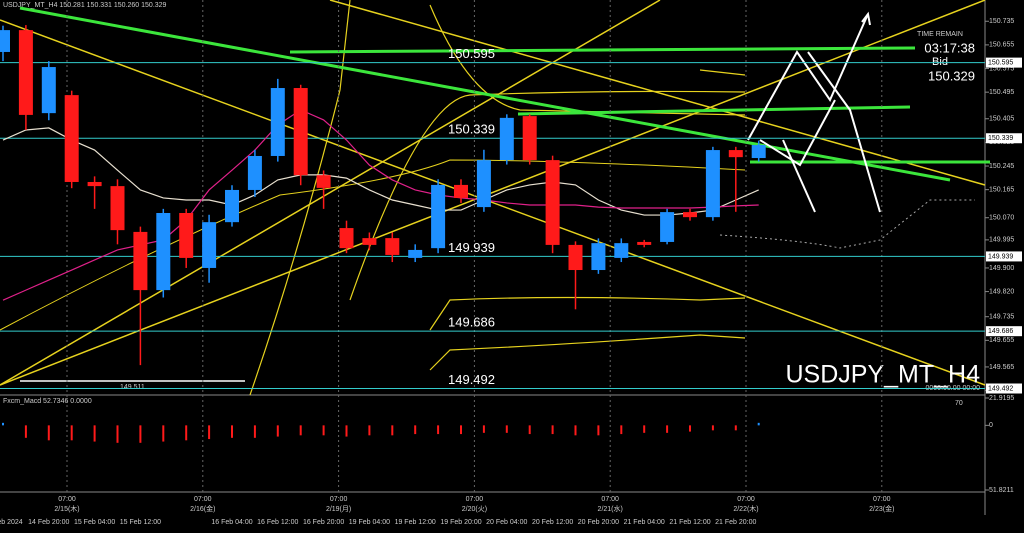 The width and height of the screenshot is (1024, 533). Describe the element at coordinates (1001, 240) in the screenshot. I see `y-tick-label: 149.995` at that location.